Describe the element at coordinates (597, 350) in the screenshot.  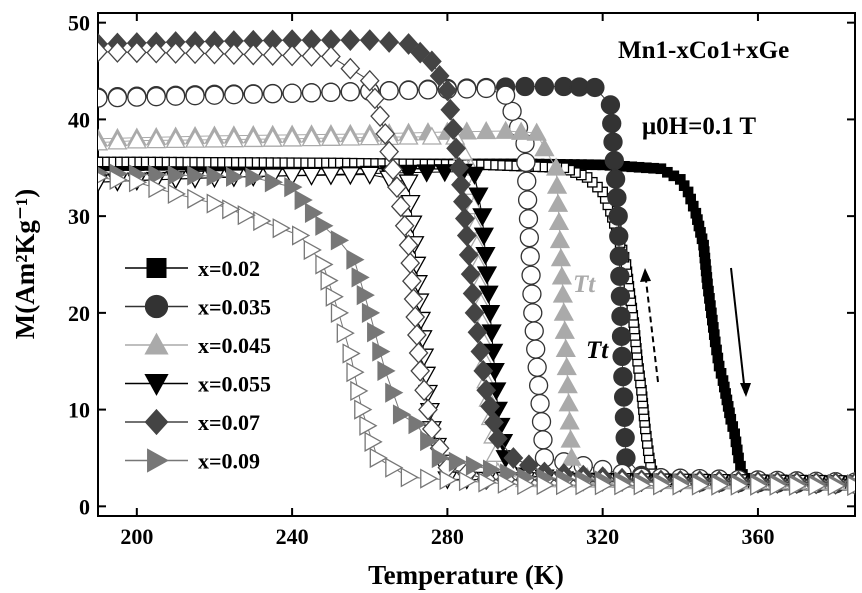
I see `transition-temp-label-lower: Tt` at that location.